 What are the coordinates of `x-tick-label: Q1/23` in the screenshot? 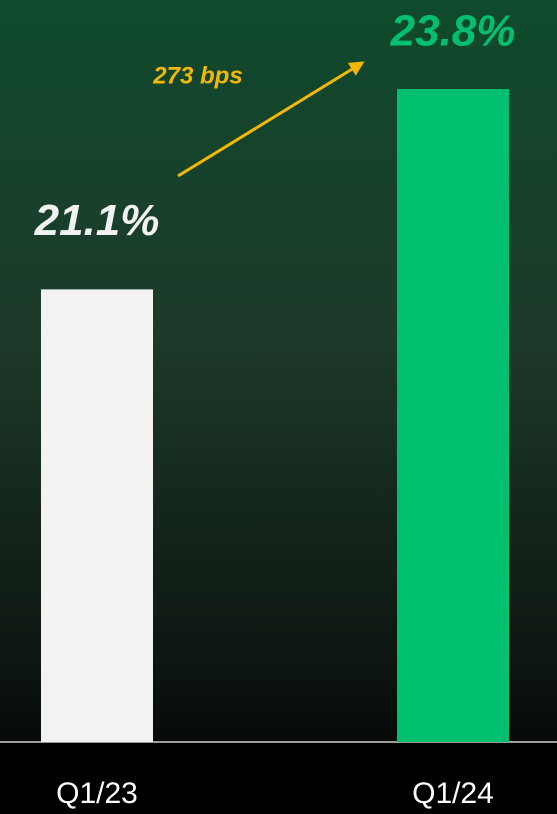 It's located at (97, 793).